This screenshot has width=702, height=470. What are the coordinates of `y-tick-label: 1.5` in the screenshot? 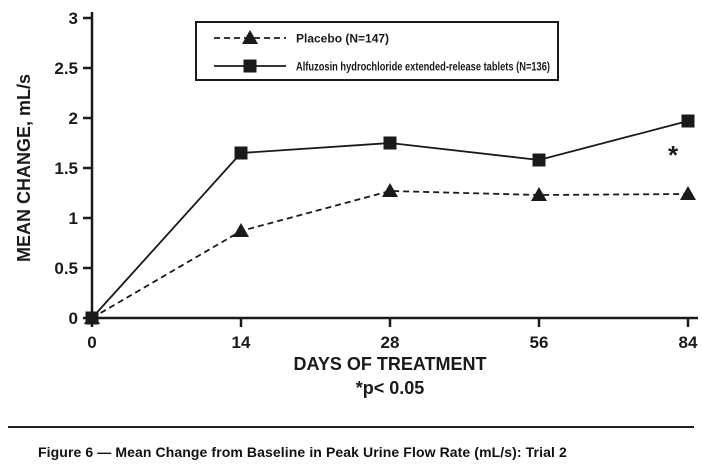 It's located at (66, 168).